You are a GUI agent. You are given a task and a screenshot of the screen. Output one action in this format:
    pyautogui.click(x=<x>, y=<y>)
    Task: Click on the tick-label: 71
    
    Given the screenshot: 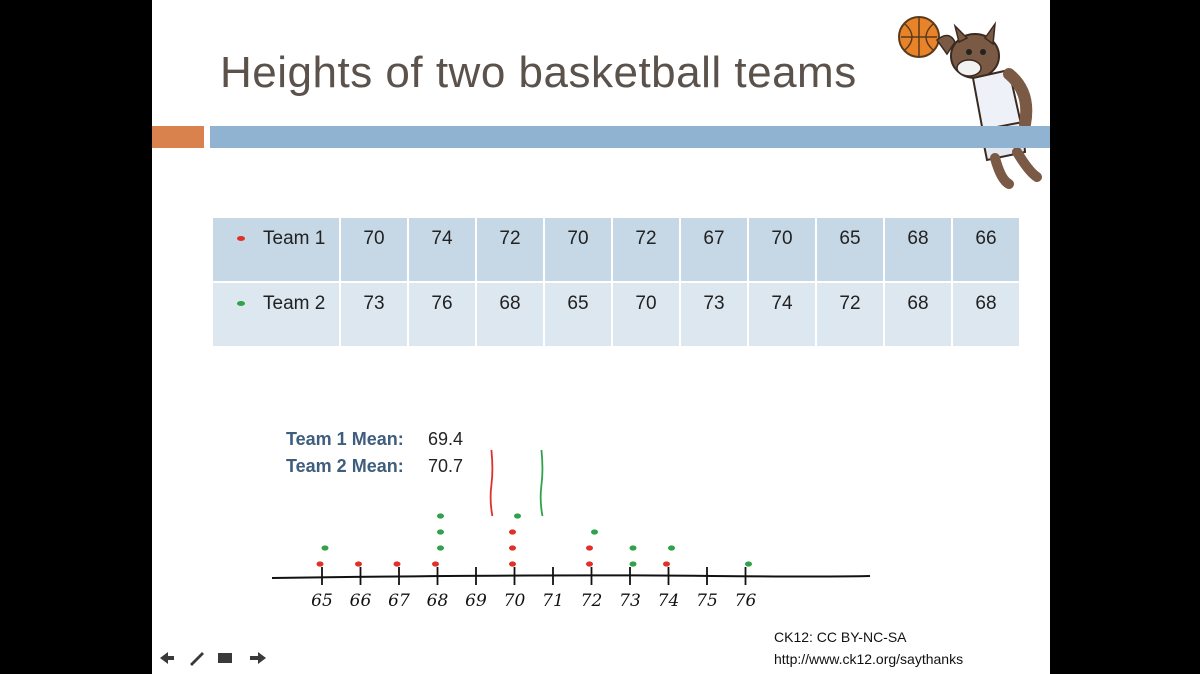 What is the action you would take?
    pyautogui.click(x=553, y=601)
    